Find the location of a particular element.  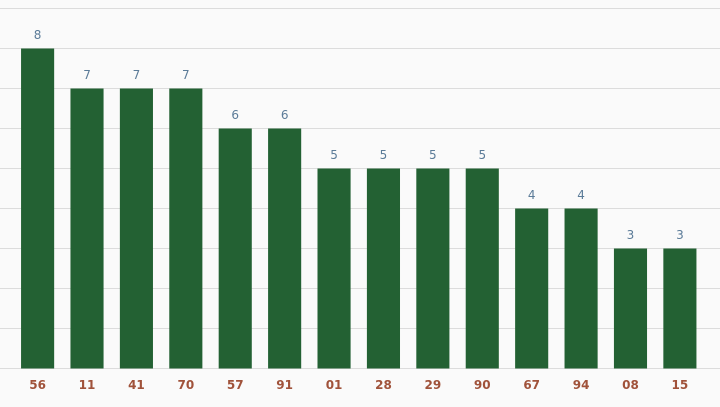

x-tick-label: 56 is located at coordinates (37, 385).